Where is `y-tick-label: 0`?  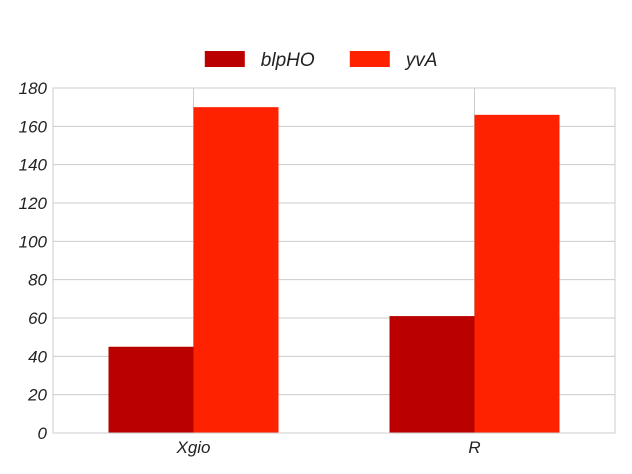
y-tick-label: 0 is located at coordinates (43, 433).